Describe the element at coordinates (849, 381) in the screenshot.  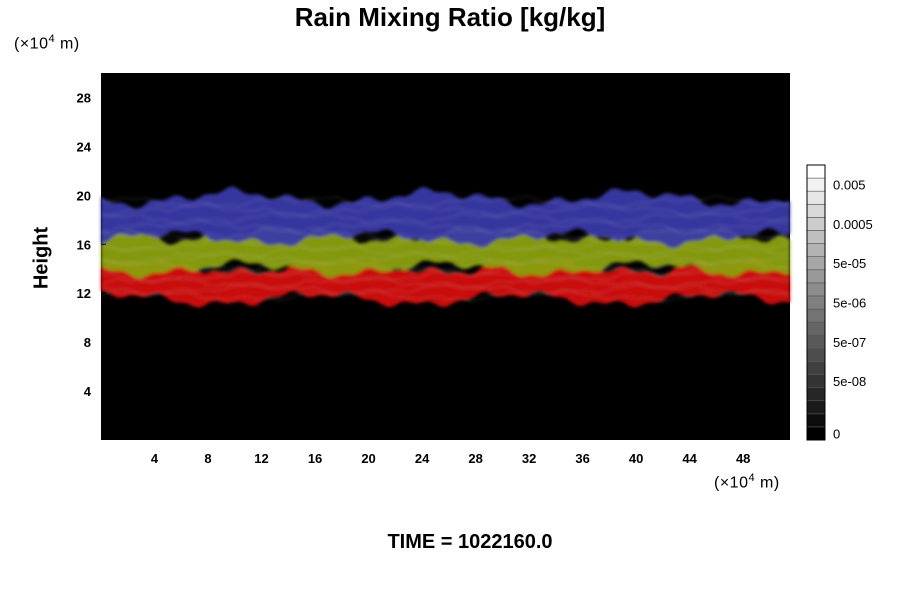
I see `colorbar-label: 5e-08` at that location.